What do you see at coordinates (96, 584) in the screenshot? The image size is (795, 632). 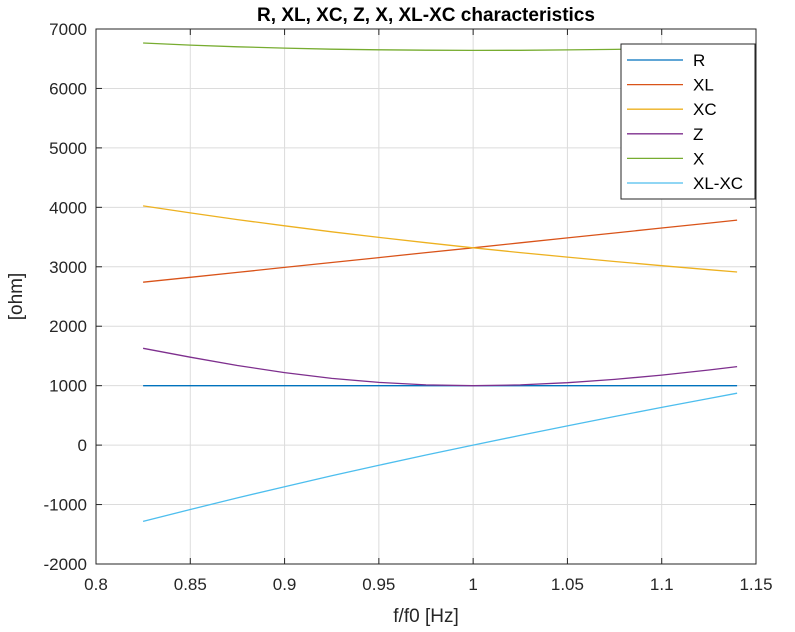 I see `x-tick-label: 0.8` at bounding box center [96, 584].